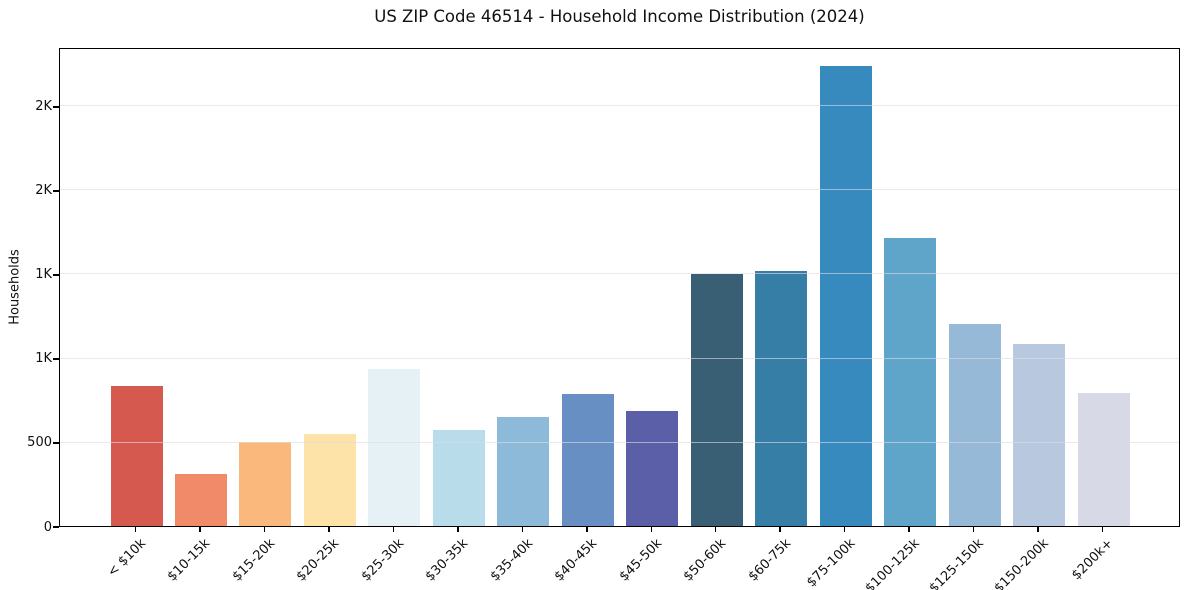 The width and height of the screenshot is (1189, 590). Describe the element at coordinates (892, 563) in the screenshot. I see `x-tick-label: $100-125k` at that location.